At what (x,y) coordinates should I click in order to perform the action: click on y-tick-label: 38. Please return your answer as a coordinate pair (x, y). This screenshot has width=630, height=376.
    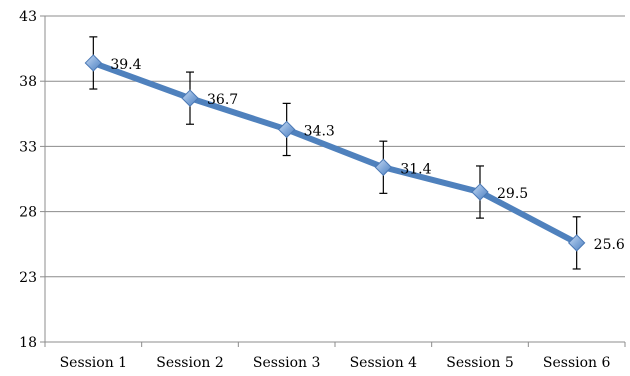
    Looking at the image, I should click on (28, 82).